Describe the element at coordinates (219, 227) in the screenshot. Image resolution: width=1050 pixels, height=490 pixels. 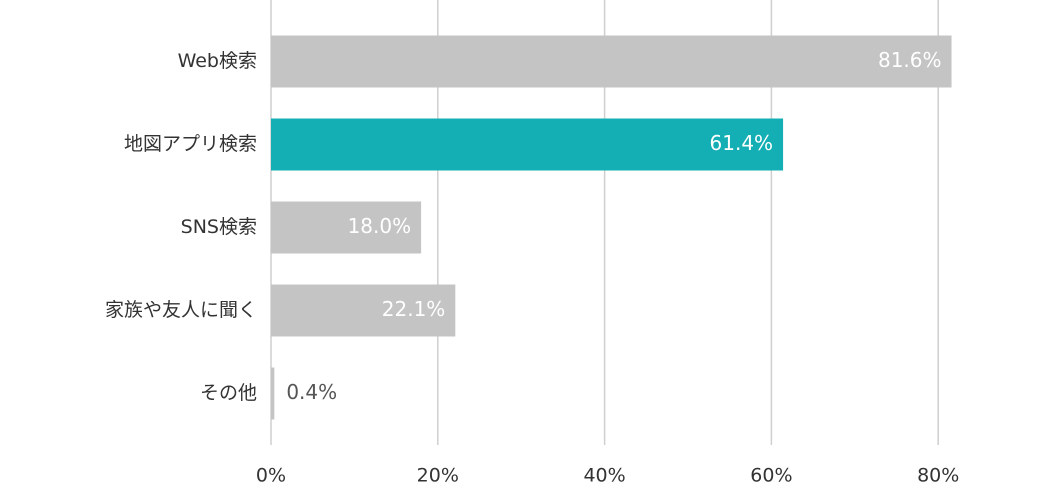
I see `category-label: SNS検索` at that location.